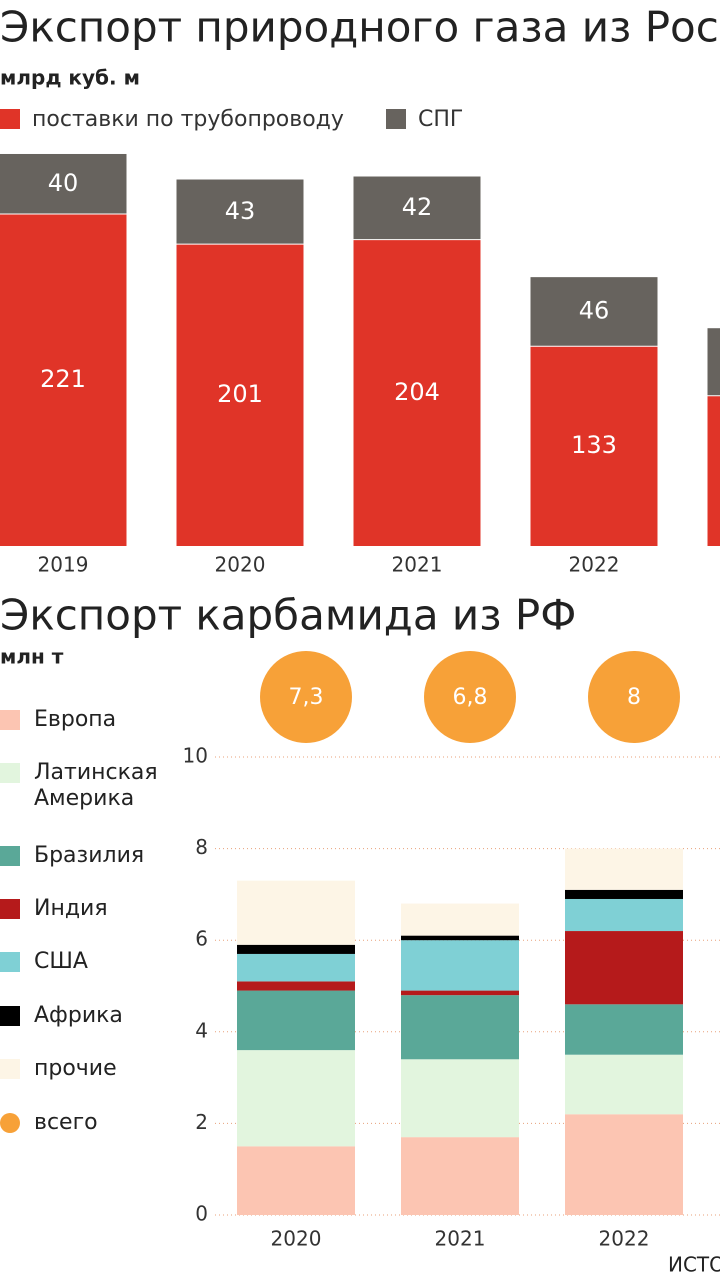 The image size is (720, 1280). I want to click on y-tick-label: 10, so click(195, 756).